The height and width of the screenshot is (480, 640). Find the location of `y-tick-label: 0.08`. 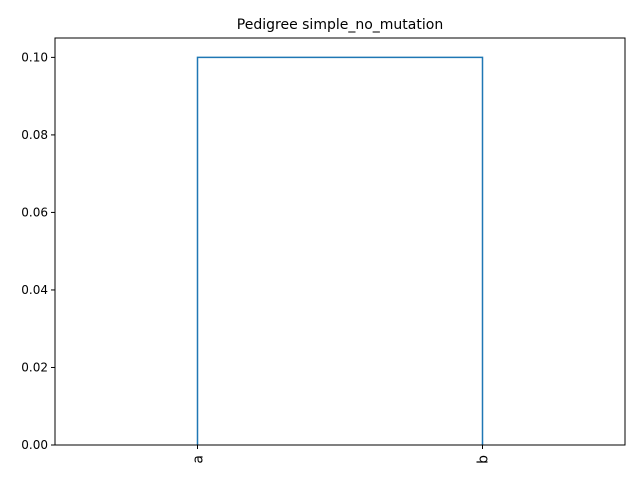

y-tick-label: 0.08 is located at coordinates (34, 135).